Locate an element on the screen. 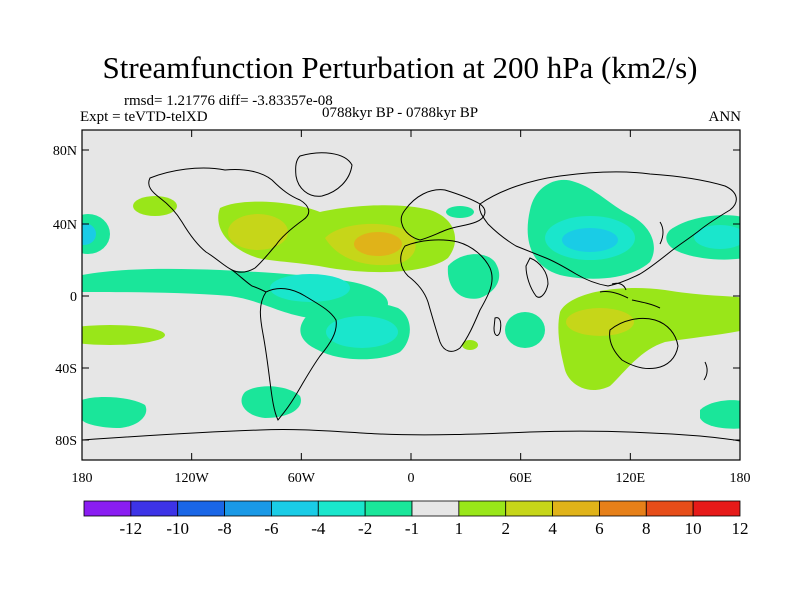 Image resolution: width=800 pixels, height=600 pixels. colorbar-label: 4 is located at coordinates (552, 528).